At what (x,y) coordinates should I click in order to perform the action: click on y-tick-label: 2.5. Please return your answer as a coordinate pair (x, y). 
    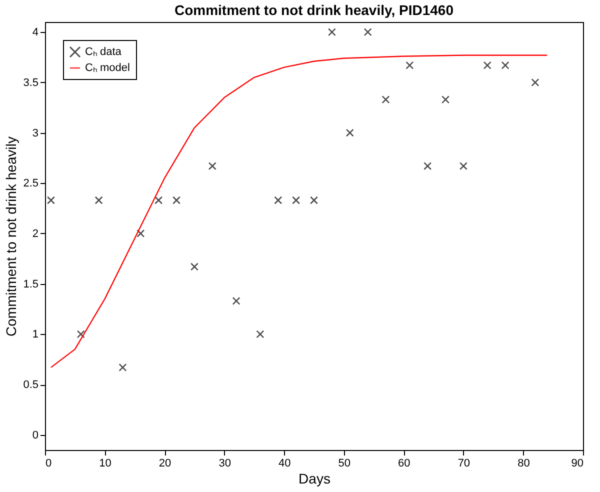
    Looking at the image, I should click on (30, 184).